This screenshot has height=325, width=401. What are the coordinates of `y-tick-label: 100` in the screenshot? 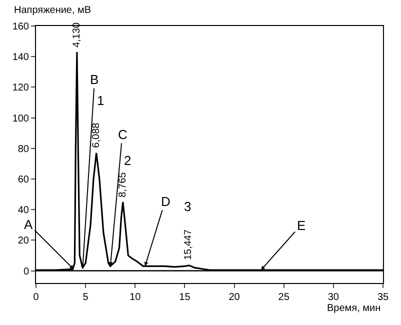 It's located at (21, 118).